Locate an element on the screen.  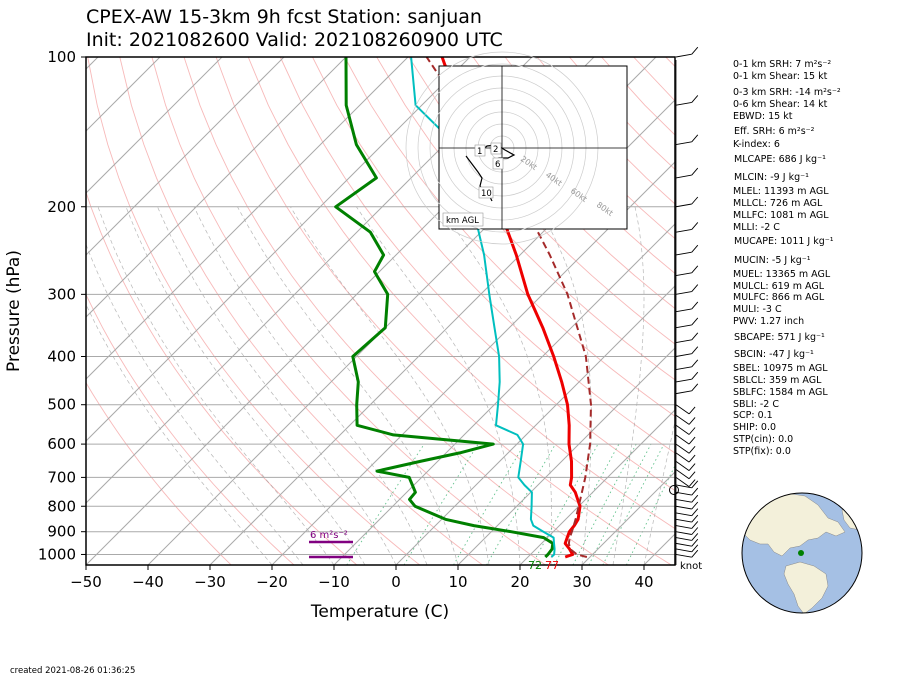
location-globe is located at coordinates (803, 553).